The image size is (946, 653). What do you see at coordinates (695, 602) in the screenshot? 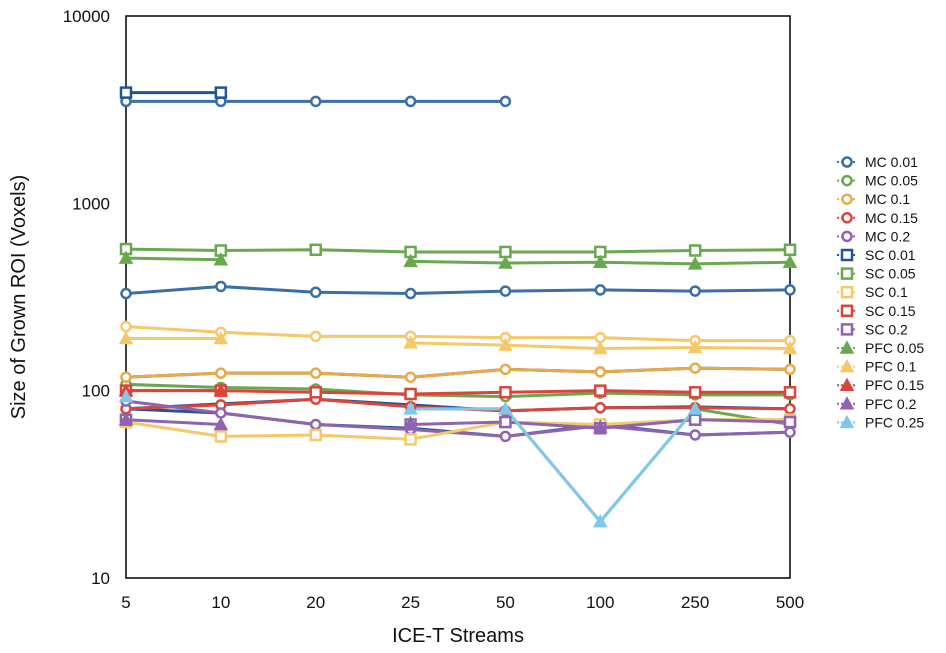
I see `x-tick-label: 250` at bounding box center [695, 602].